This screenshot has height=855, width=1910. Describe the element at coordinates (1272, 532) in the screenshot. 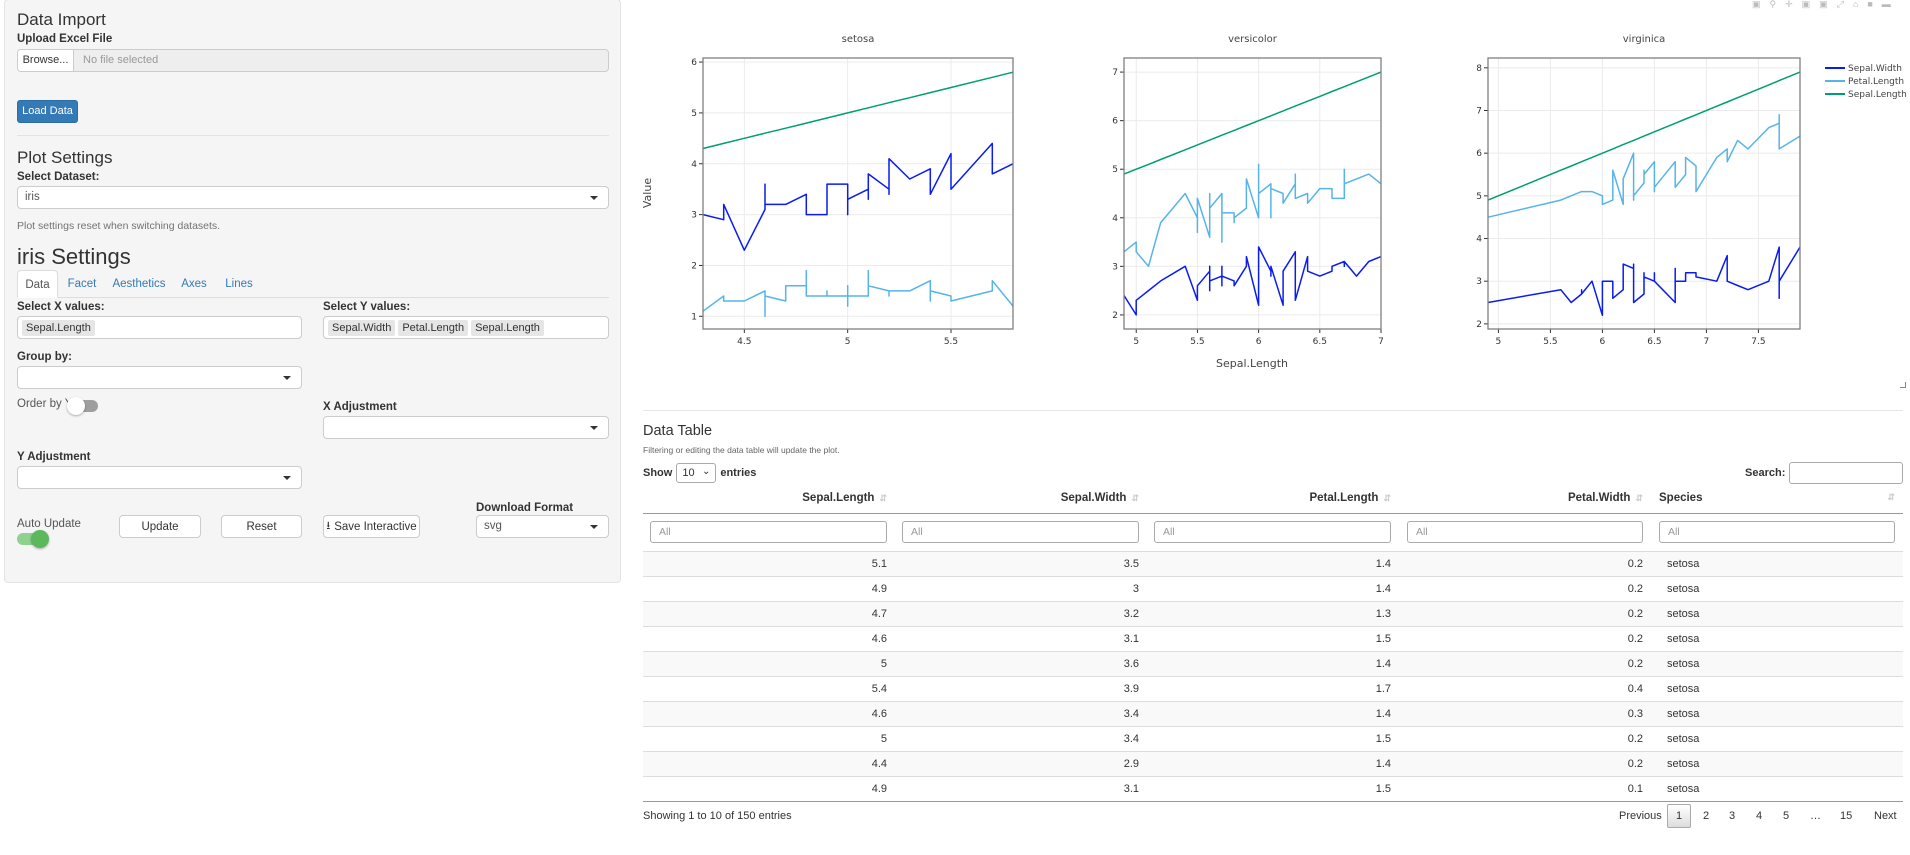

I see `filter-petal-length: All` at that location.